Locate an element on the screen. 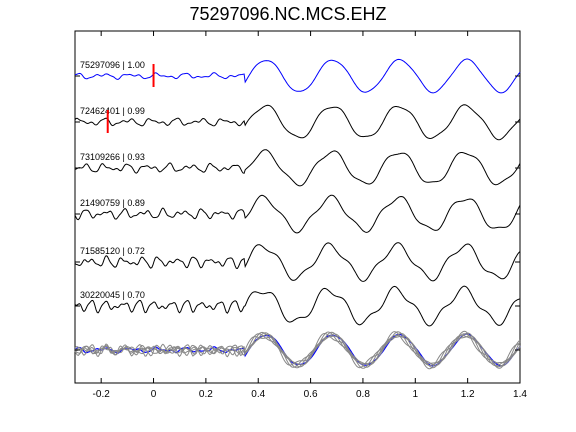  x-tick-label: 1 is located at coordinates (416, 394).